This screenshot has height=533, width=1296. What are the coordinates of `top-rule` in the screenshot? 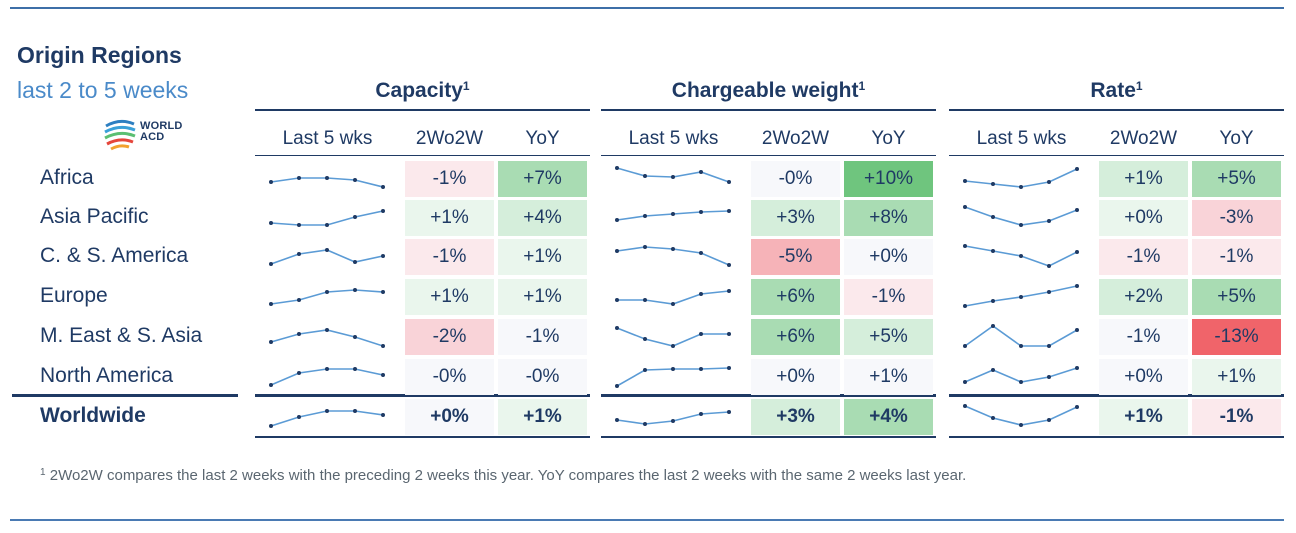 It's located at (647, 8).